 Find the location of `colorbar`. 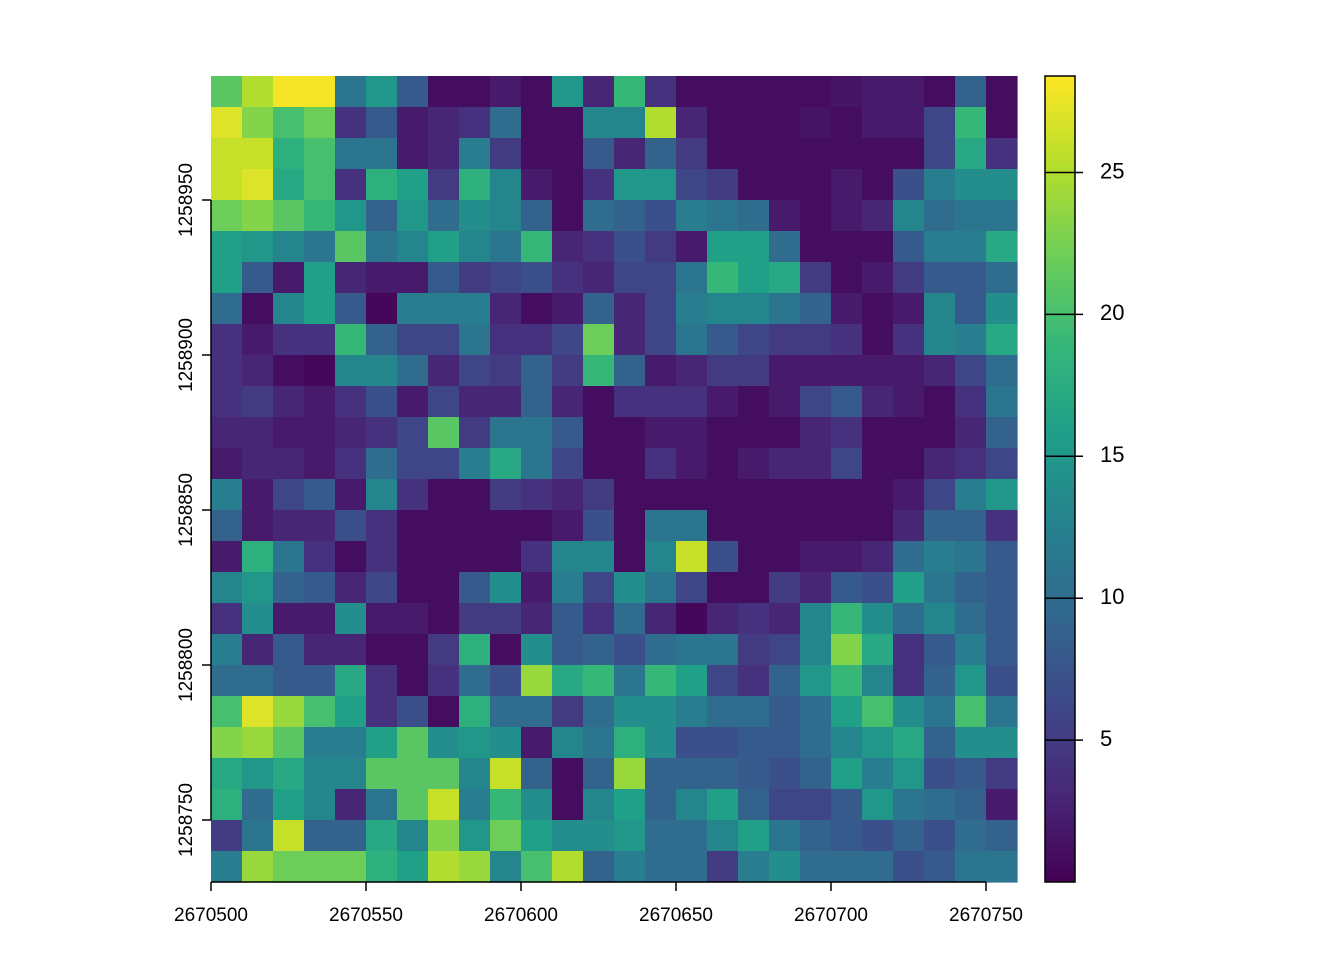

colorbar is located at coordinates (1060, 479).